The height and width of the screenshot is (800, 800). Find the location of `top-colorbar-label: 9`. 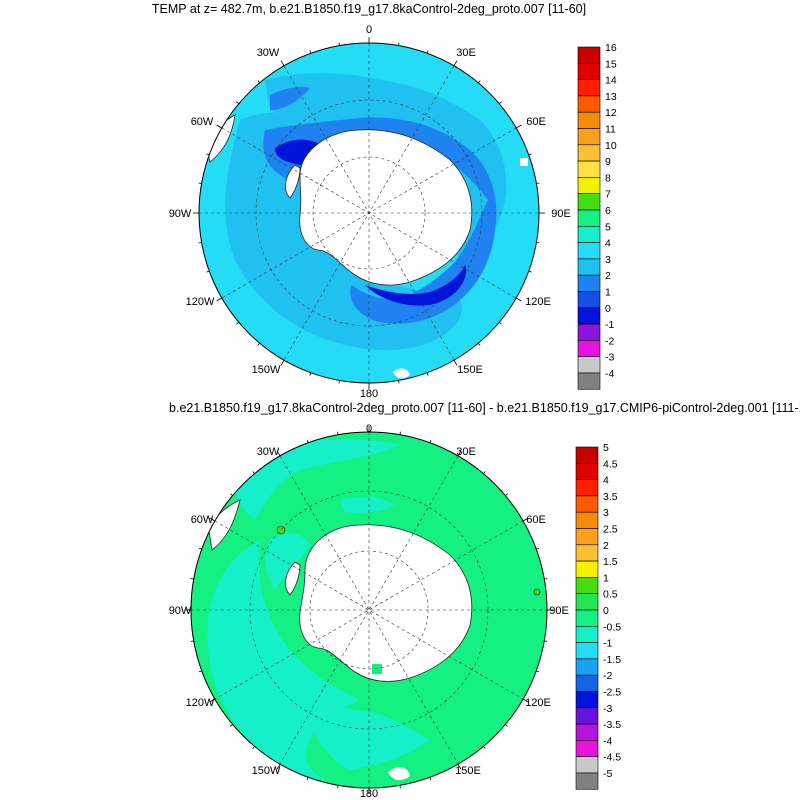

top-colorbar-label: 9 is located at coordinates (608, 162).